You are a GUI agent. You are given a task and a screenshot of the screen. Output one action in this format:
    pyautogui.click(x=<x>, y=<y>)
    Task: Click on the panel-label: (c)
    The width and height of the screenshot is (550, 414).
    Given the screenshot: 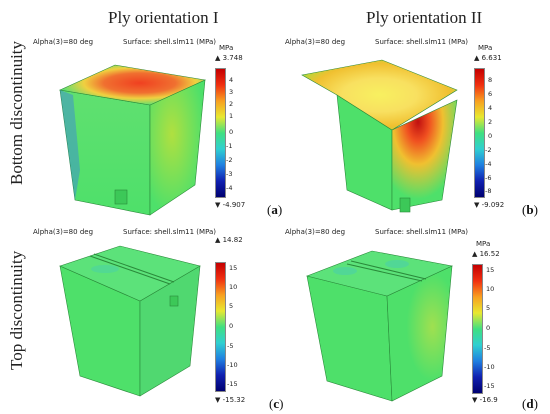 What is the action you would take?
    pyautogui.click(x=276, y=403)
    